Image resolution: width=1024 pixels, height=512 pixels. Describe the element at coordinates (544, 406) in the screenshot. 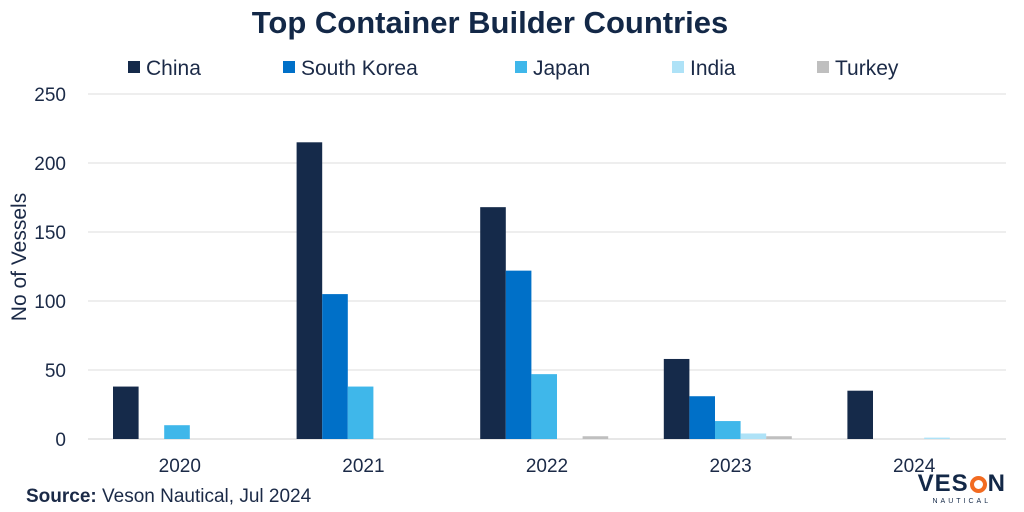

I see `bar-japan-2022` at that location.